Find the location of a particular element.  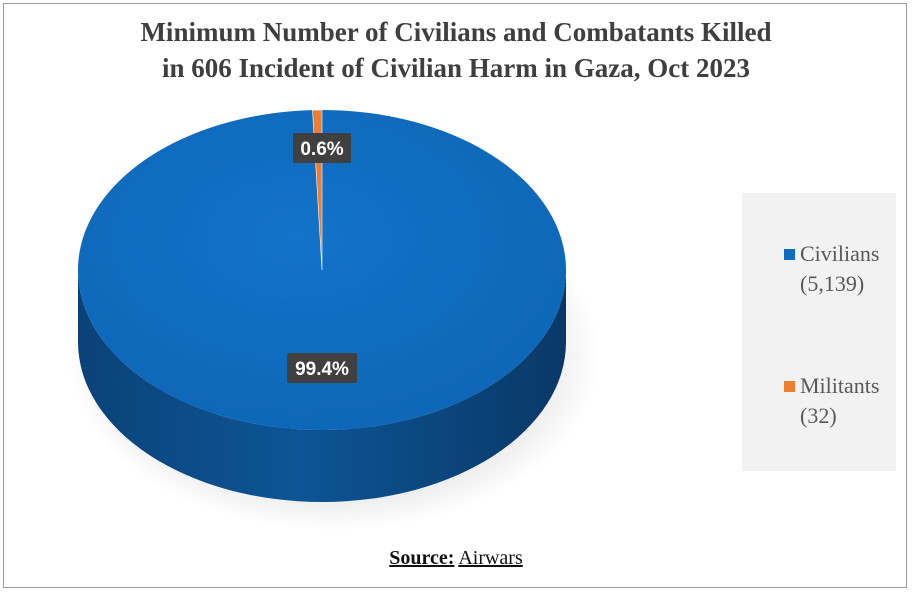

data-label-box-civilians is located at coordinates (322, 368).